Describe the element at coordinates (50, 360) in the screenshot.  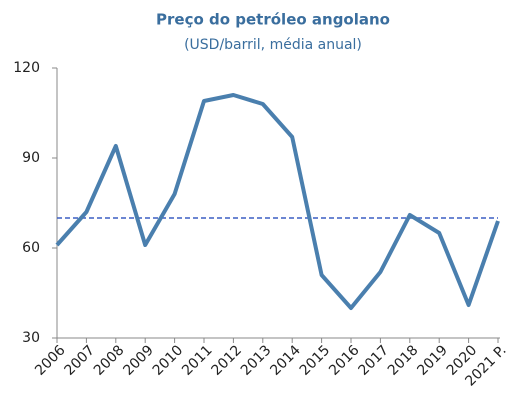
I see `x-tick-label: 2006` at that location.